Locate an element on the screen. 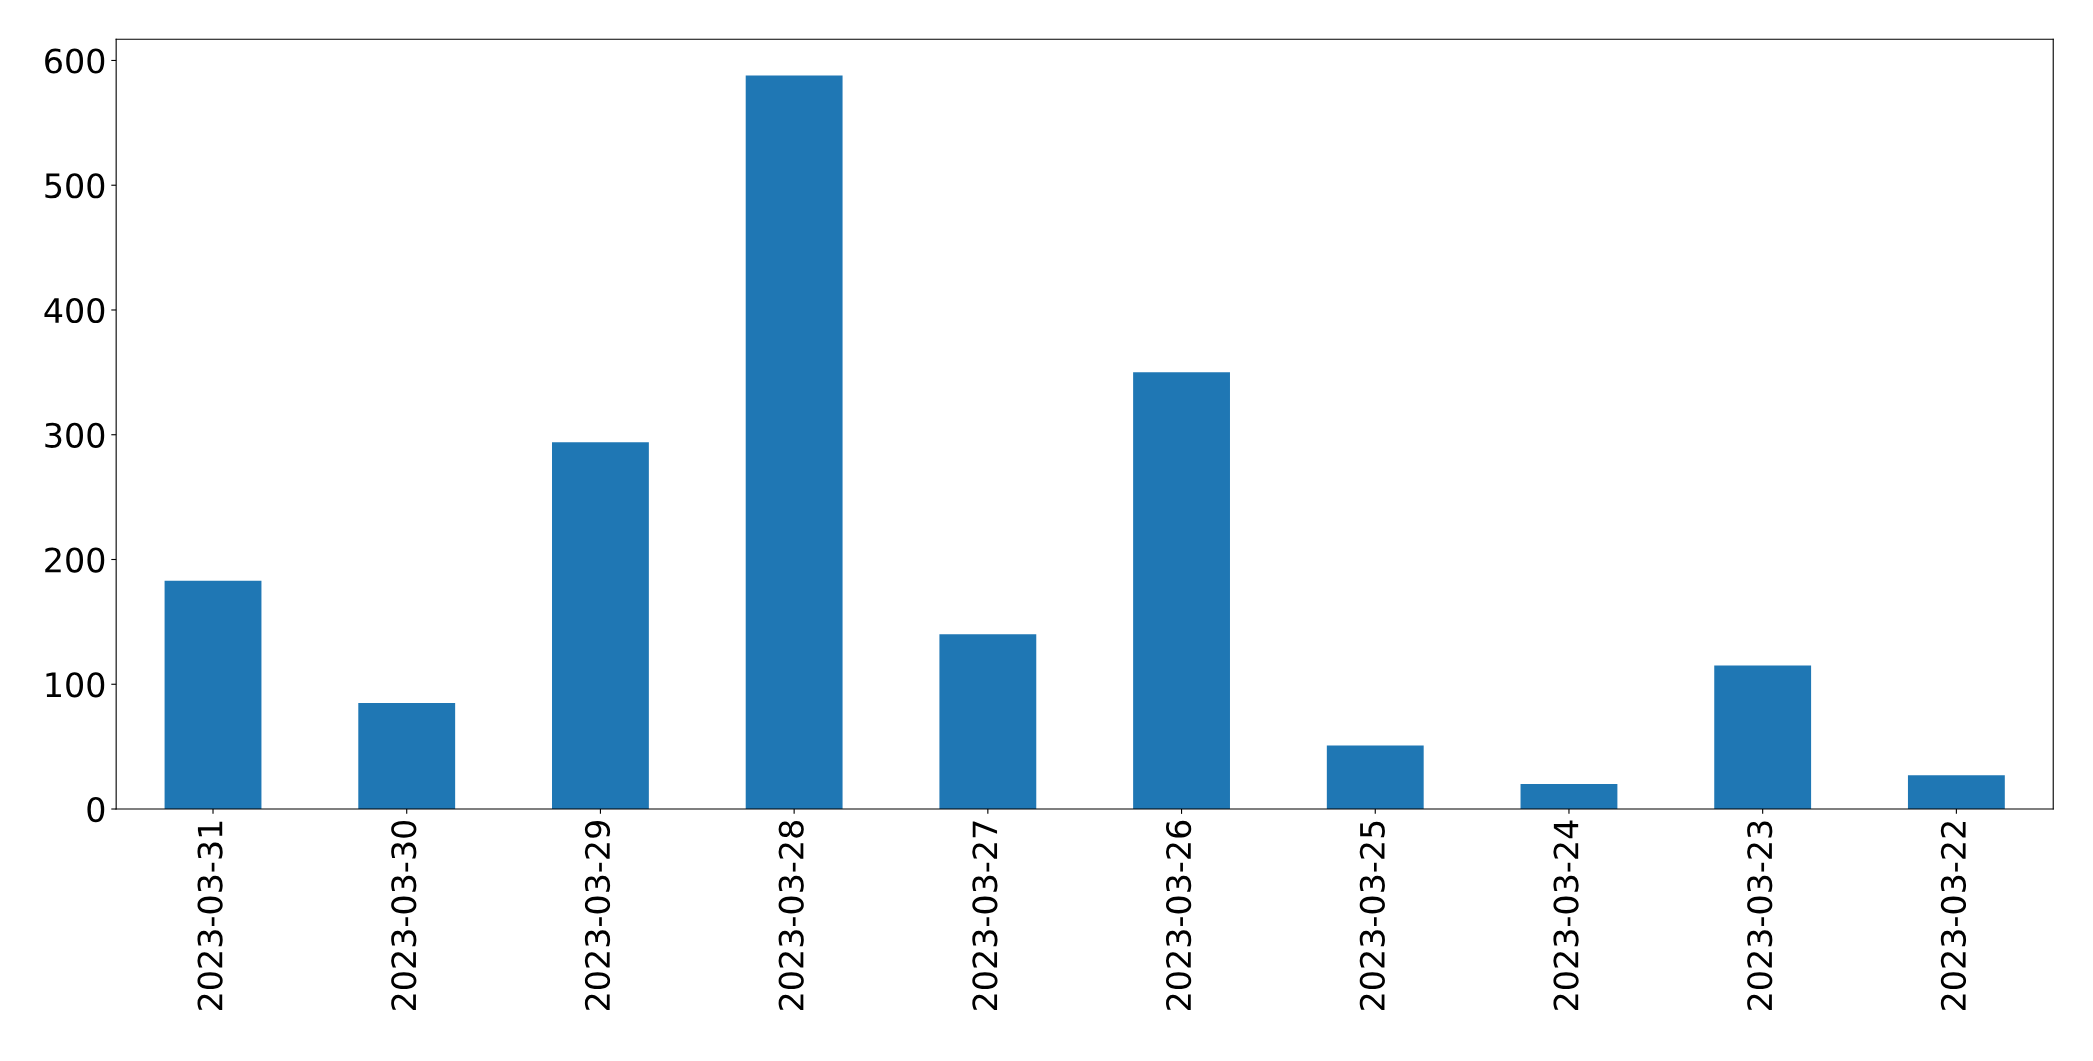 The image size is (2093, 1061). x-tick-label: 2023-03-29 is located at coordinates (597, 916).